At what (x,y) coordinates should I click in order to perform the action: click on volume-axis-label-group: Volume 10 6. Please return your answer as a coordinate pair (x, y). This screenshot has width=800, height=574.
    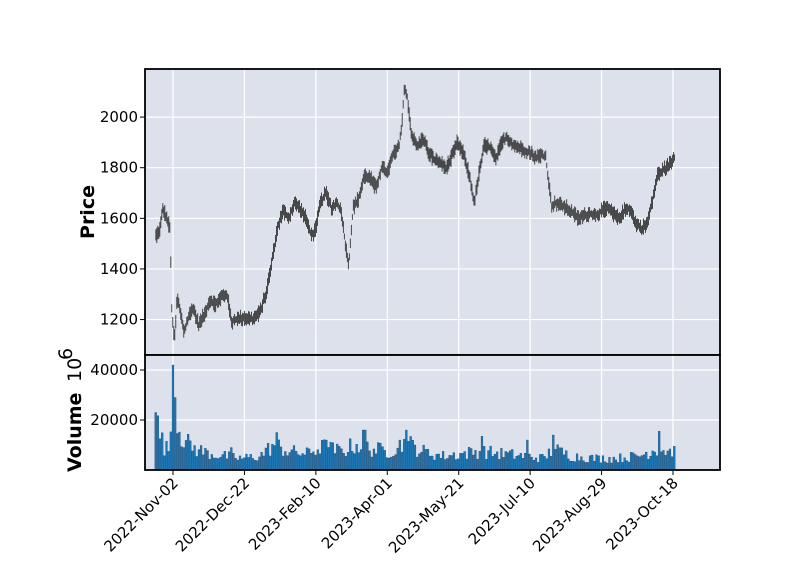
    Looking at the image, I should click on (70, 410).